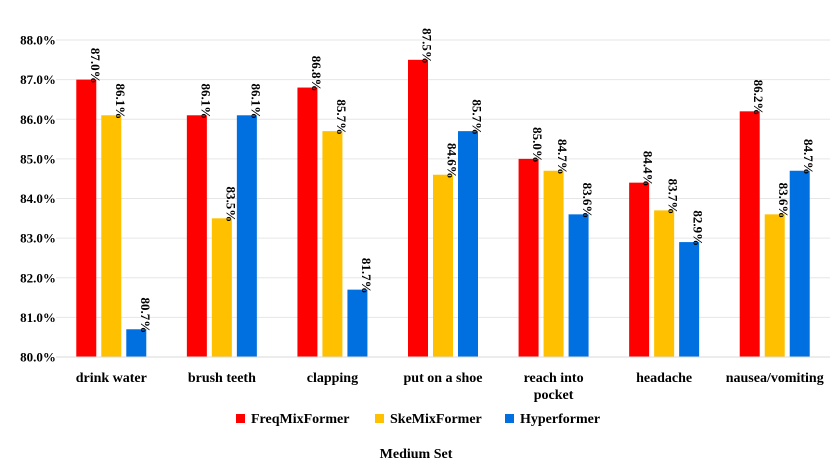  Describe the element at coordinates (775, 378) in the screenshot. I see `category-label: nausea/vomiting` at that location.